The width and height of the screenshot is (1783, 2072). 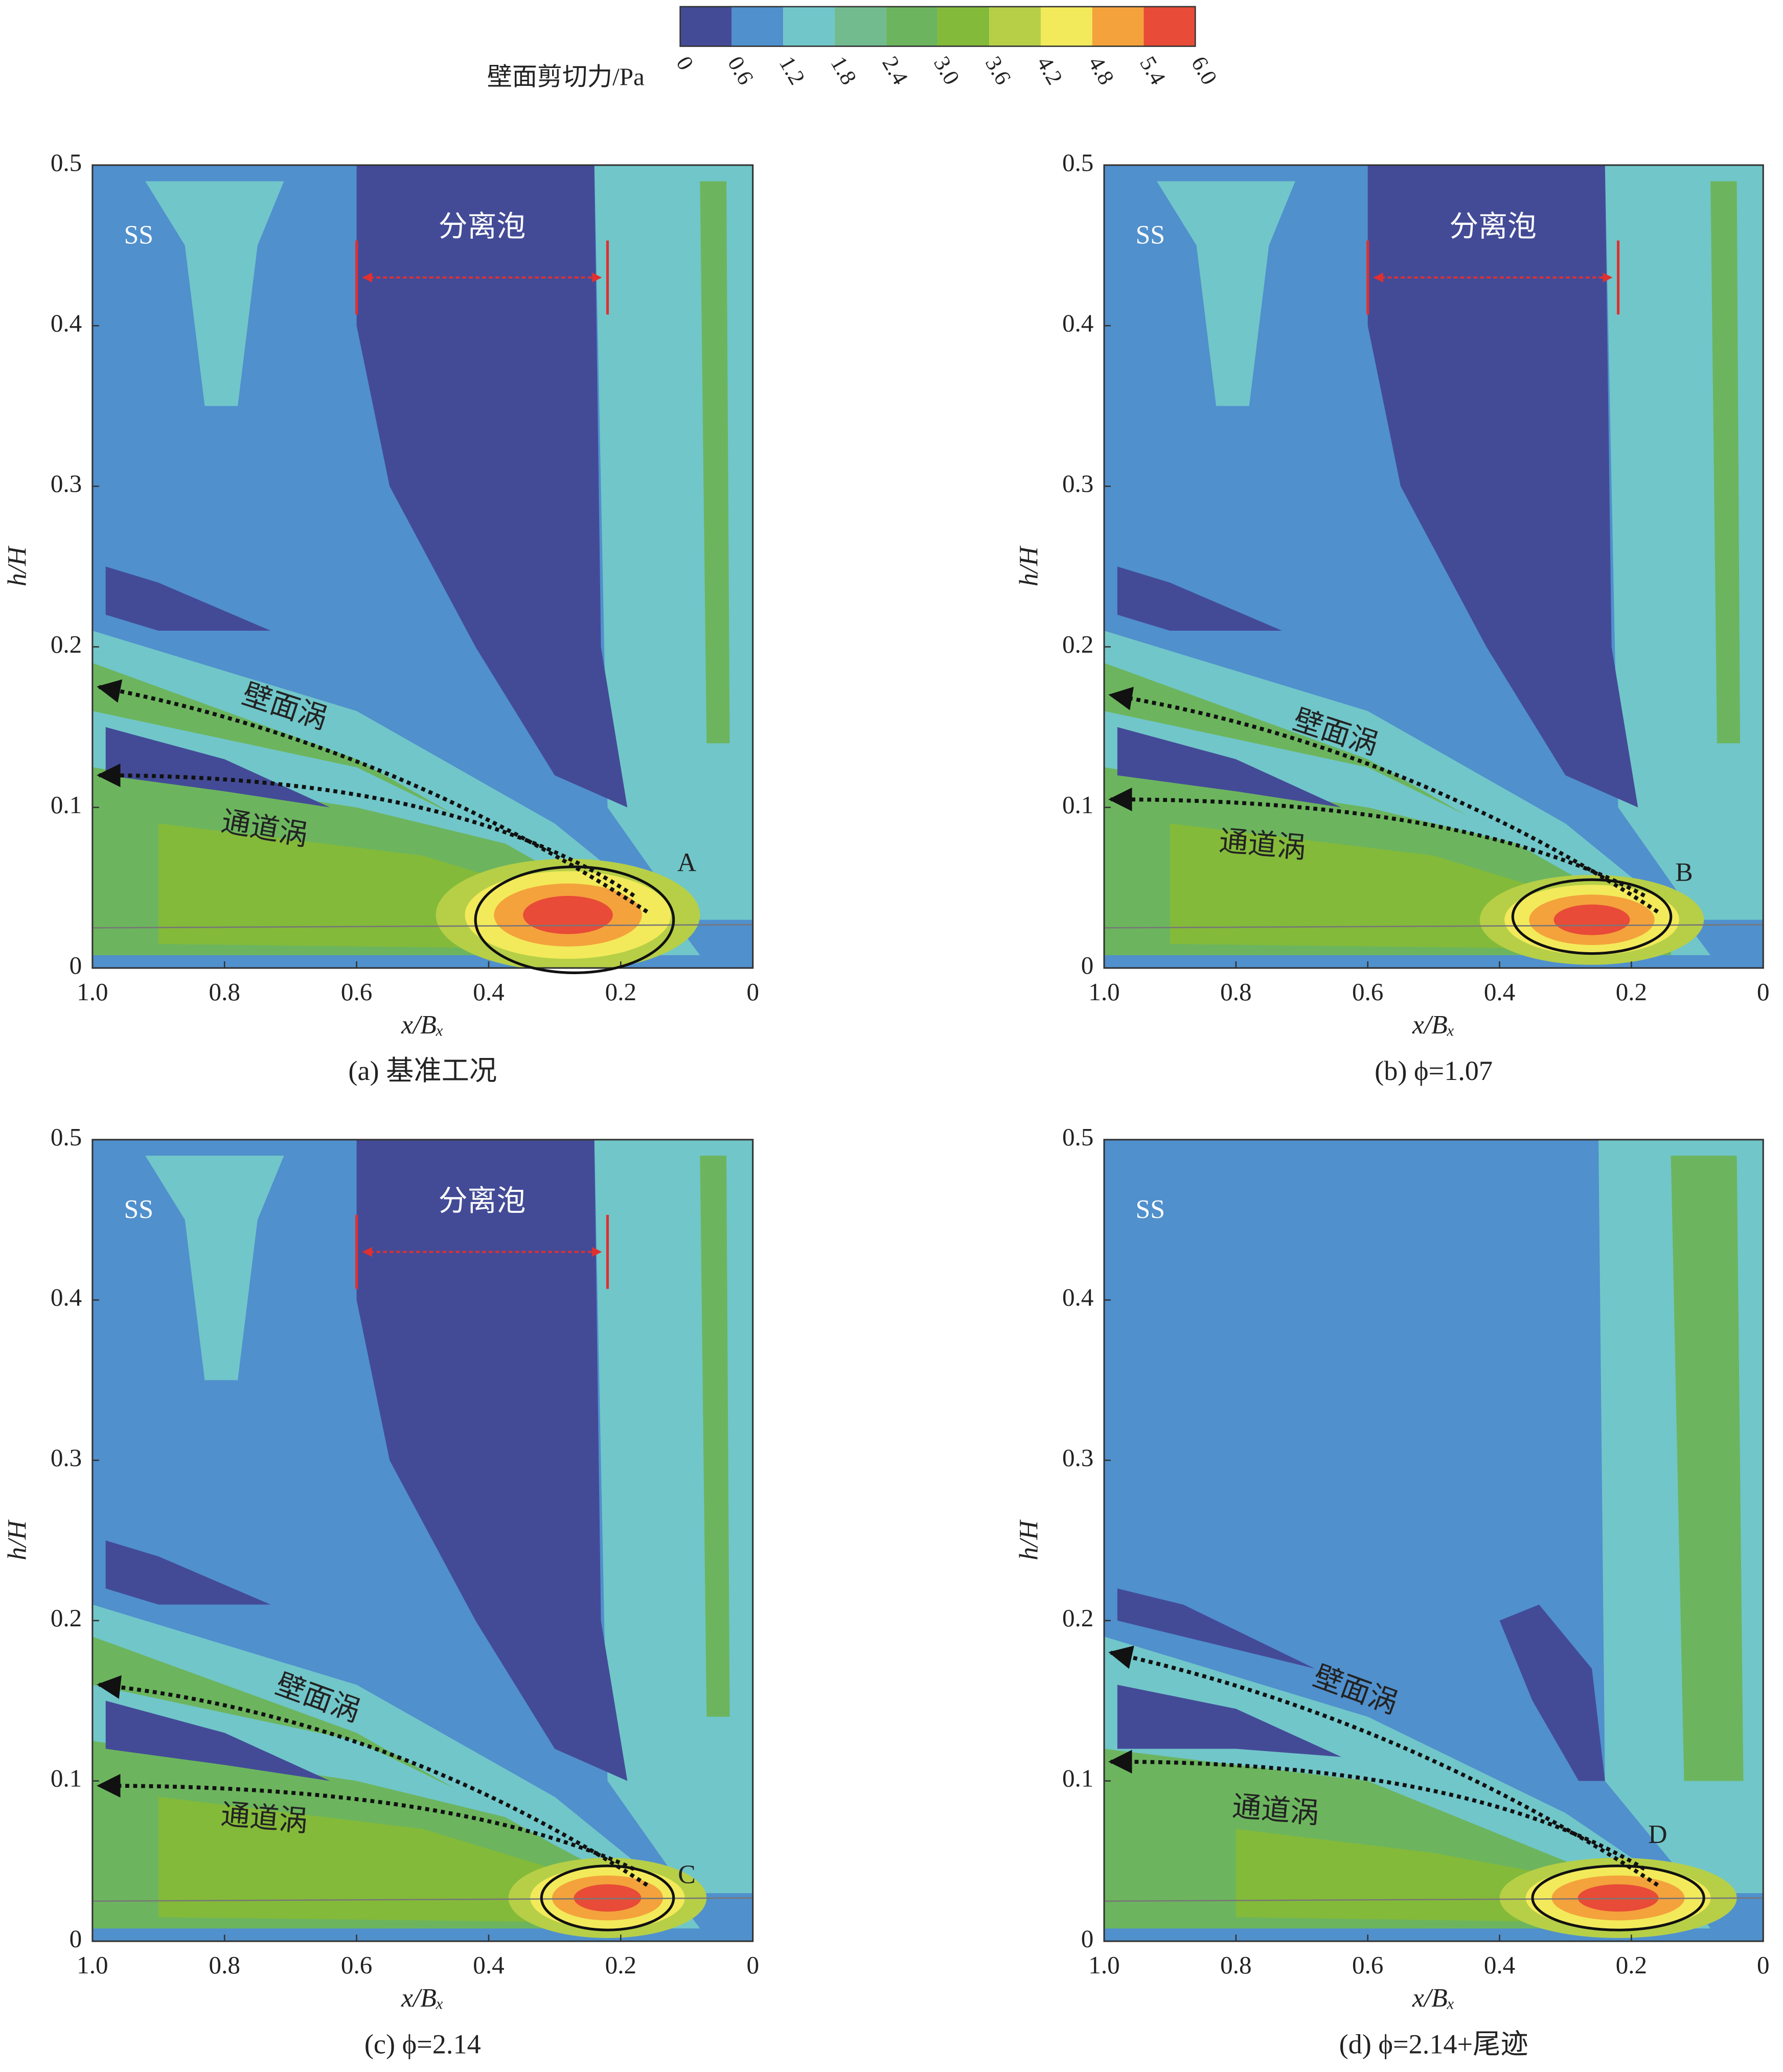 What do you see at coordinates (844, 70) in the screenshot?
I see `colorbar-tick-label: 1.8` at bounding box center [844, 70].